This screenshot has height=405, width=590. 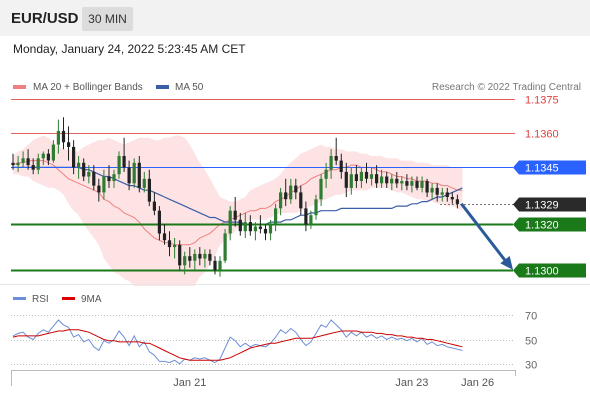 I want to click on price-level-labels: 1.1375 1.1360 1.1345 1.1329 1.1320 1.1300, so click(x=549, y=186).